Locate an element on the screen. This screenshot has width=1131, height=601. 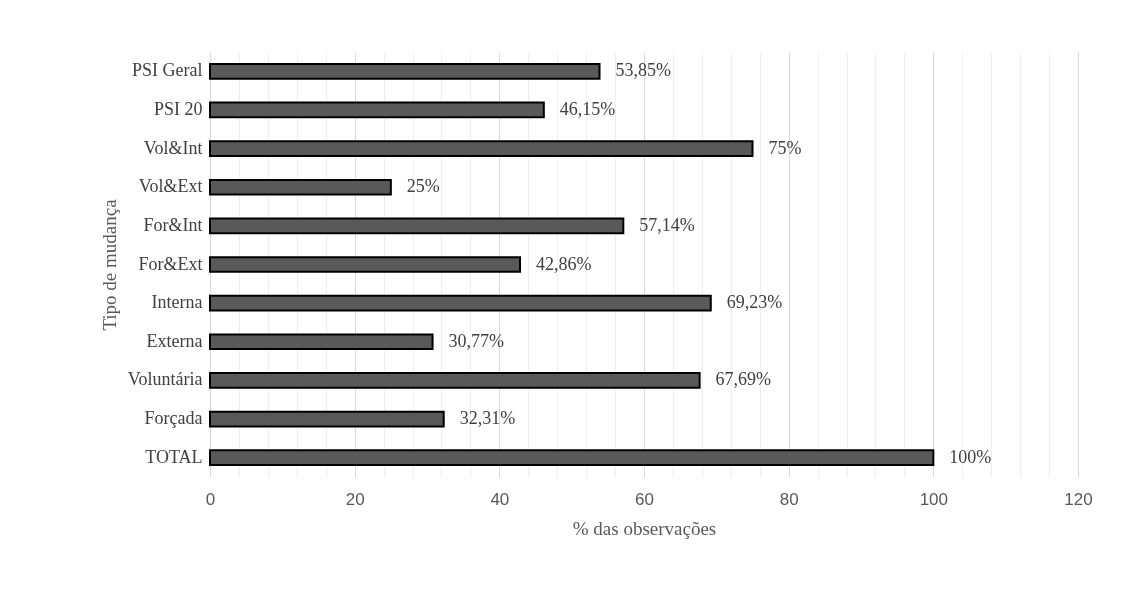
data-label: 100% is located at coordinates (970, 456).